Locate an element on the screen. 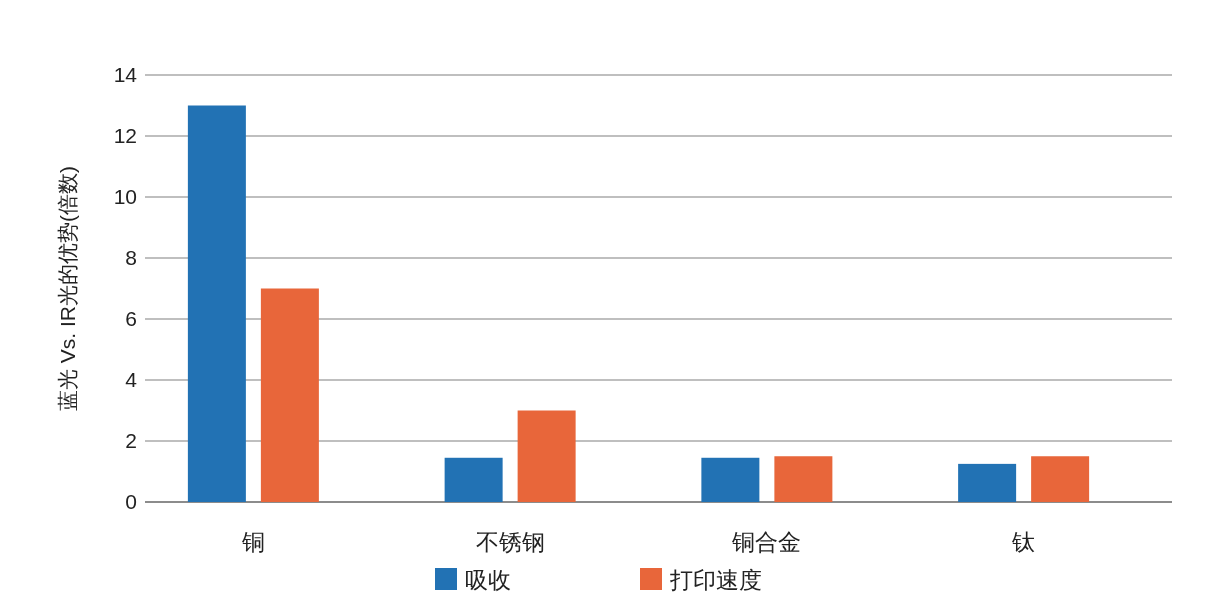 This screenshot has width=1210, height=616. y-tick-label: 6 is located at coordinates (131, 318).